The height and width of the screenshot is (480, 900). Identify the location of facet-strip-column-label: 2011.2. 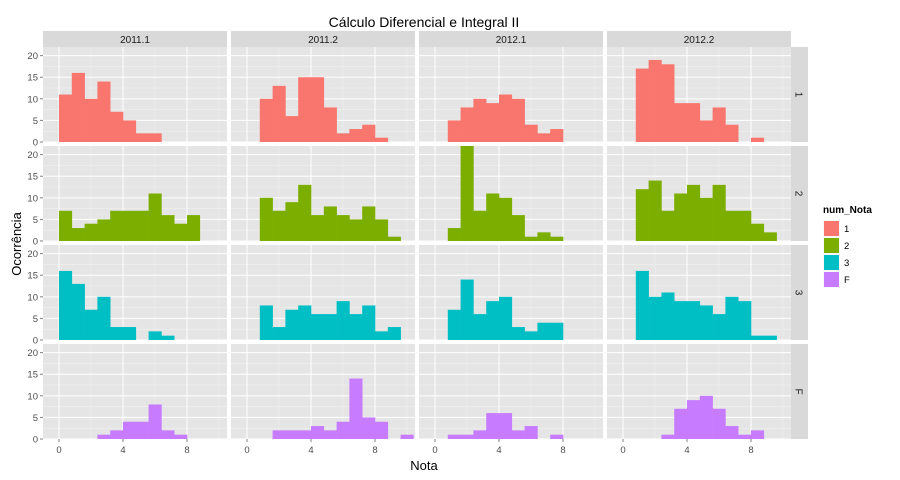
(323, 40).